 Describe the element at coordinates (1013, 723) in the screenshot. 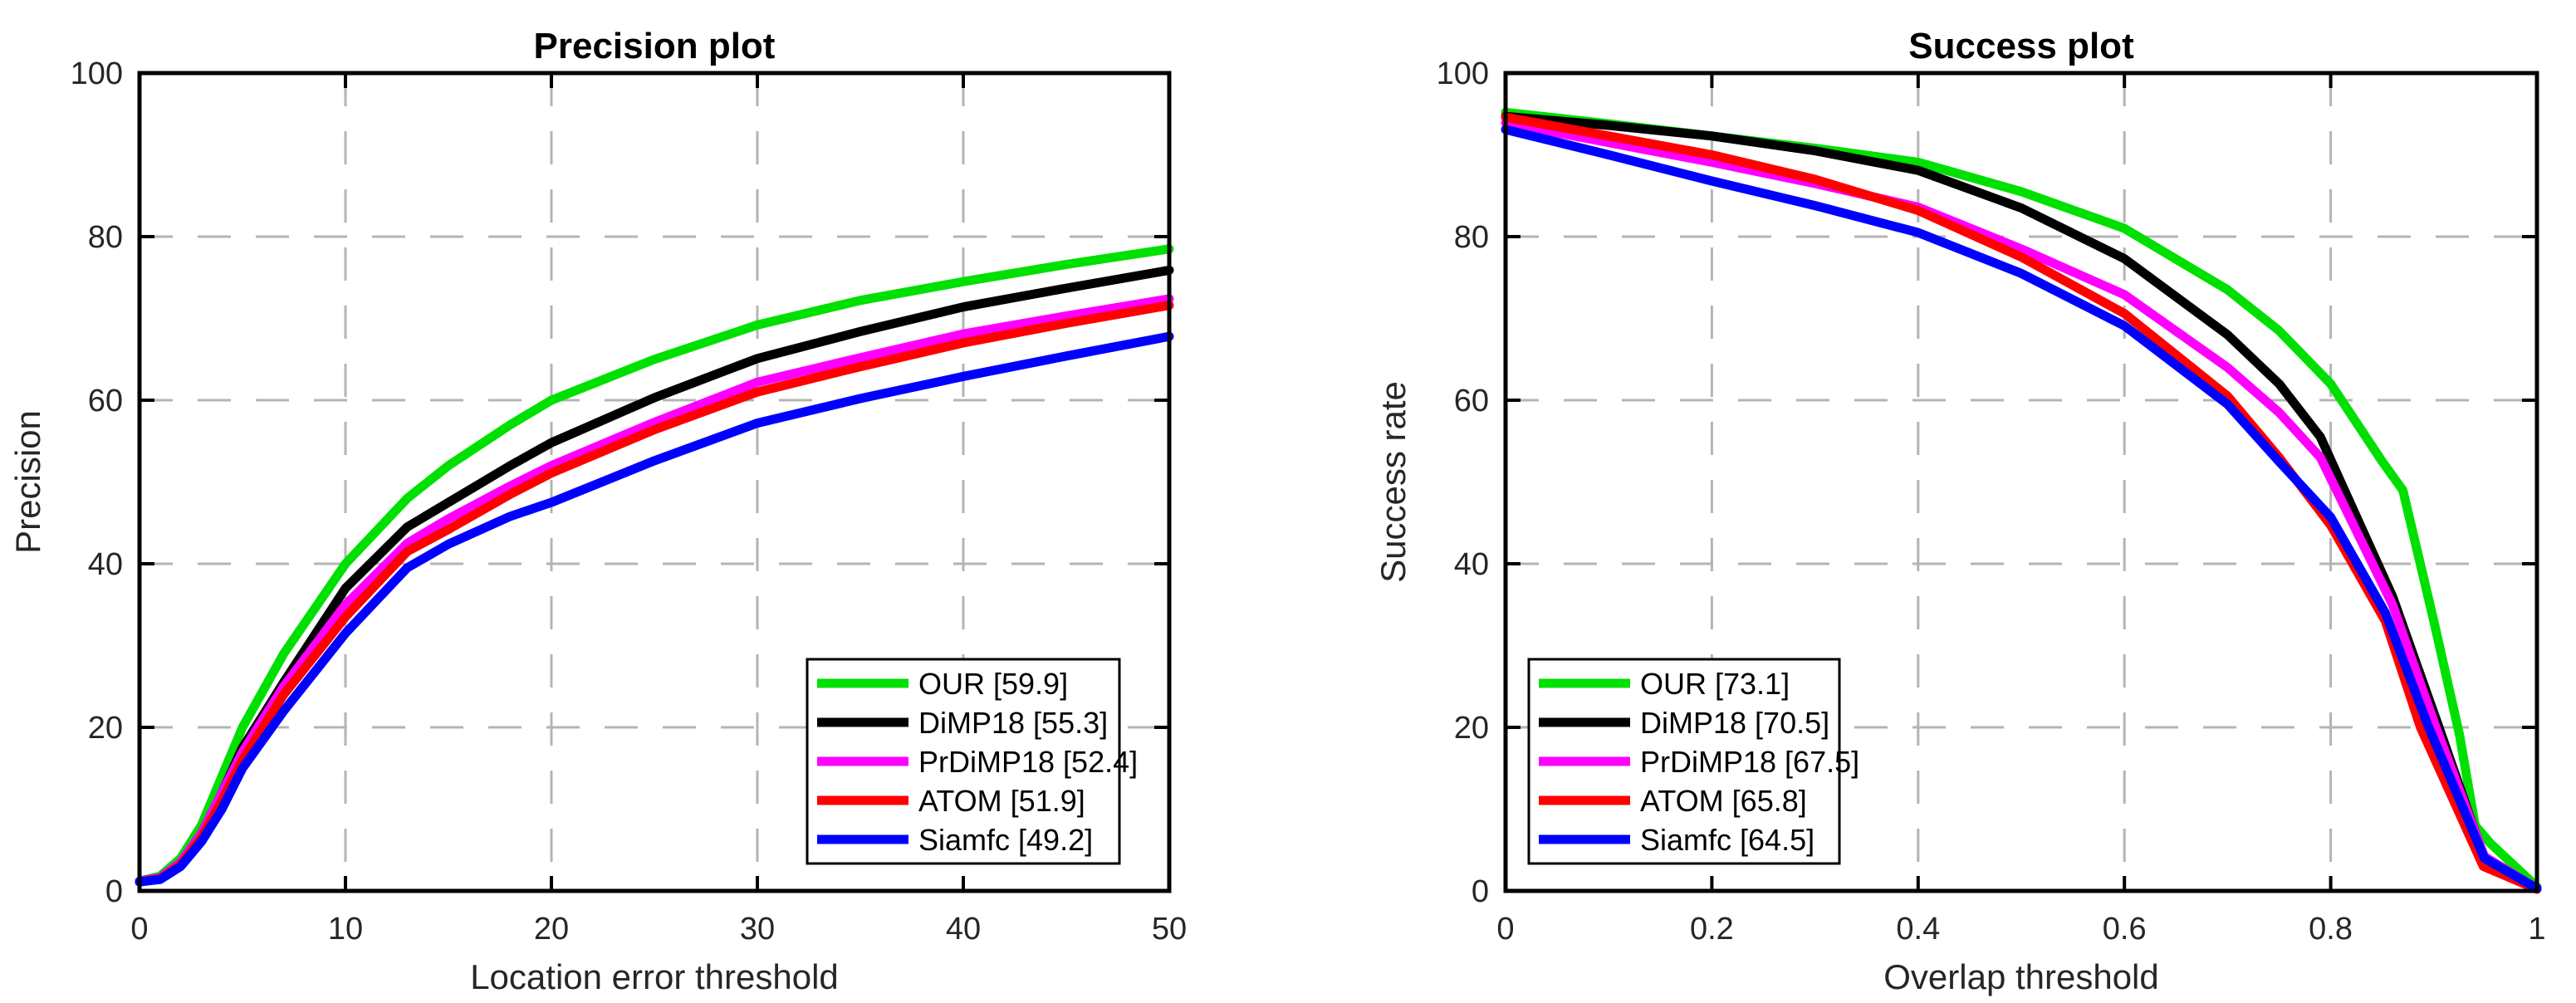

I see `legend-label: DiMP18 [55.3]` at that location.